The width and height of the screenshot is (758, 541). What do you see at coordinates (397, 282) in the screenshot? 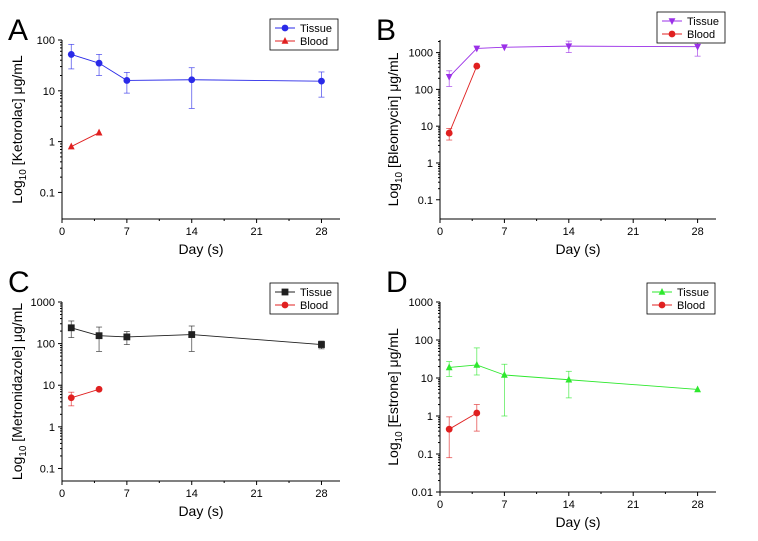
I see `panel-letter: D` at bounding box center [397, 282].